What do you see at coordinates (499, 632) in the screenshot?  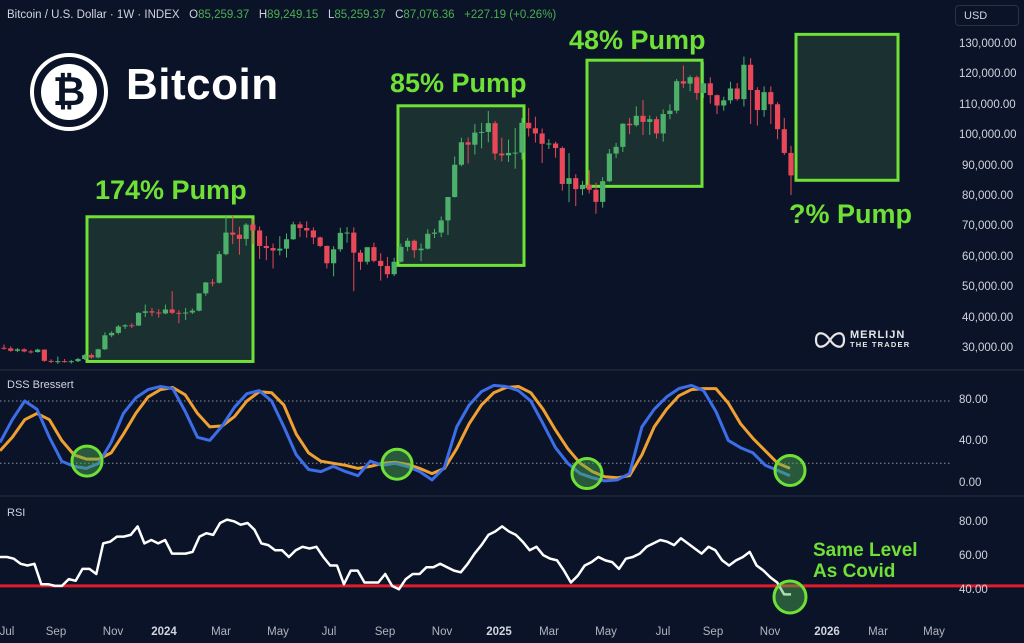 I see `time-tick-label: 2025` at bounding box center [499, 632].